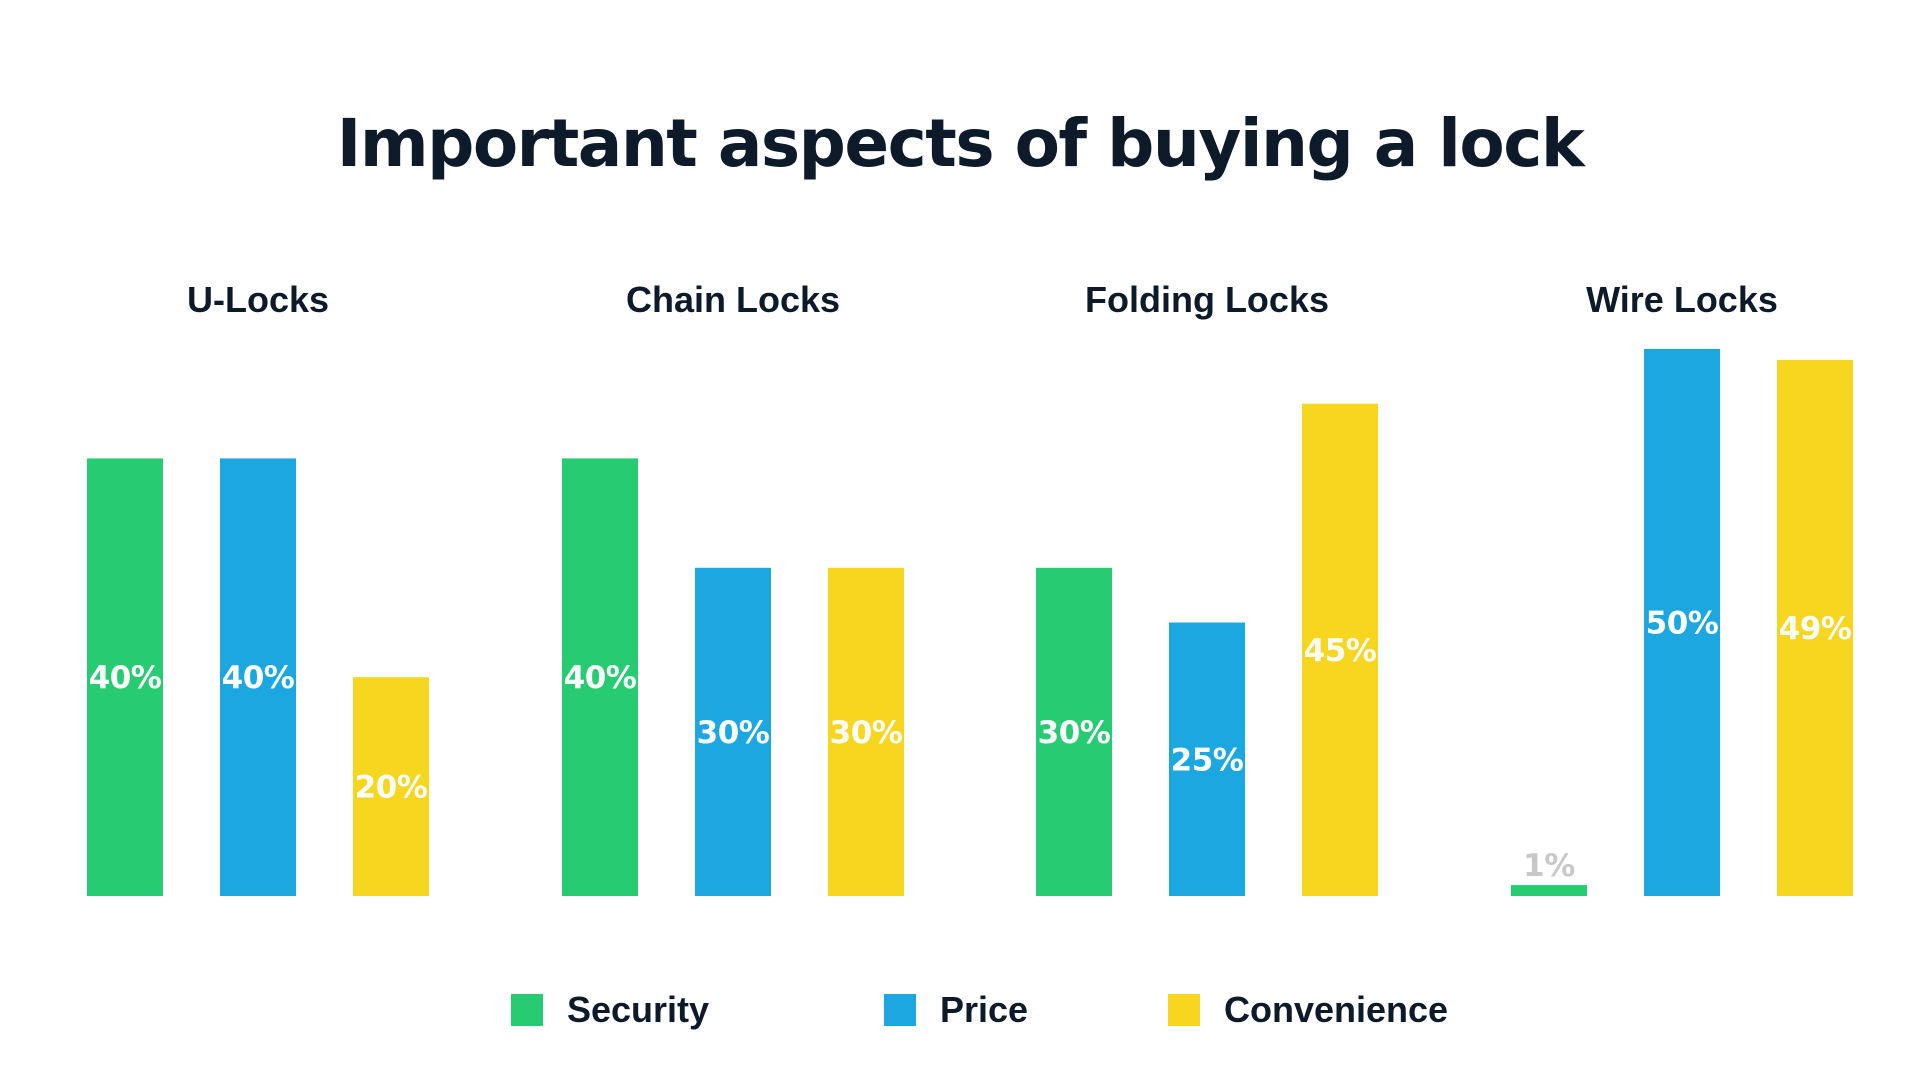 This screenshot has height=1080, width=1920. I want to click on bar-folding-locks-convenience, so click(1340, 649).